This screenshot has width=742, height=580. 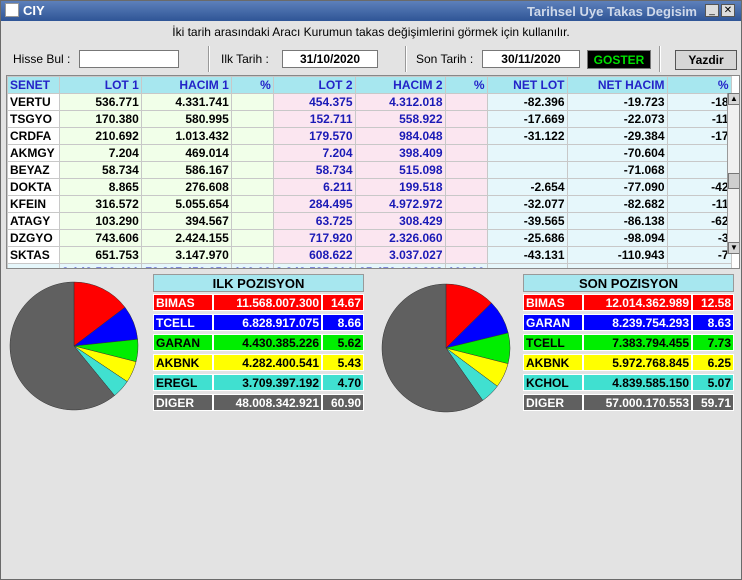 I want to click on table-cell: 743.606, so click(x=100, y=238).